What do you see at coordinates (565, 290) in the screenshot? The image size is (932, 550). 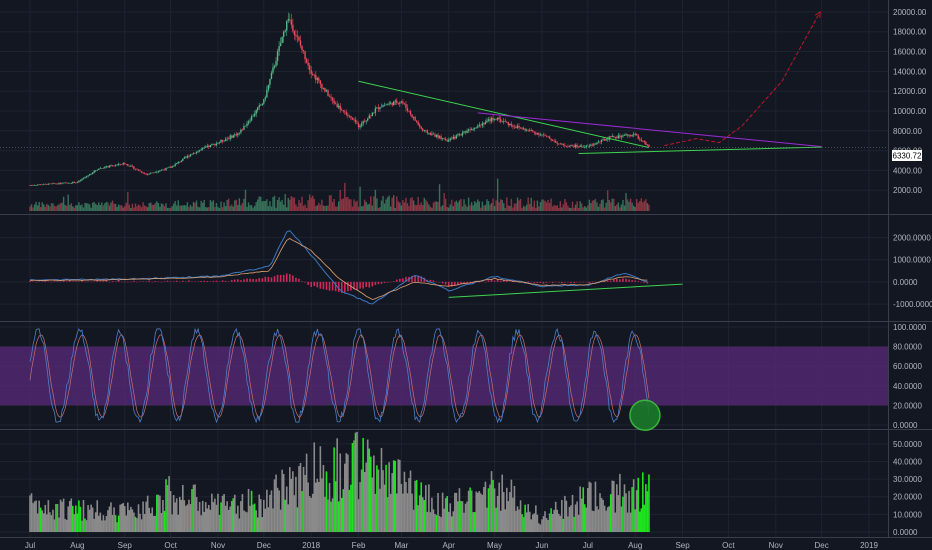 I see `macd-trendline` at bounding box center [565, 290].